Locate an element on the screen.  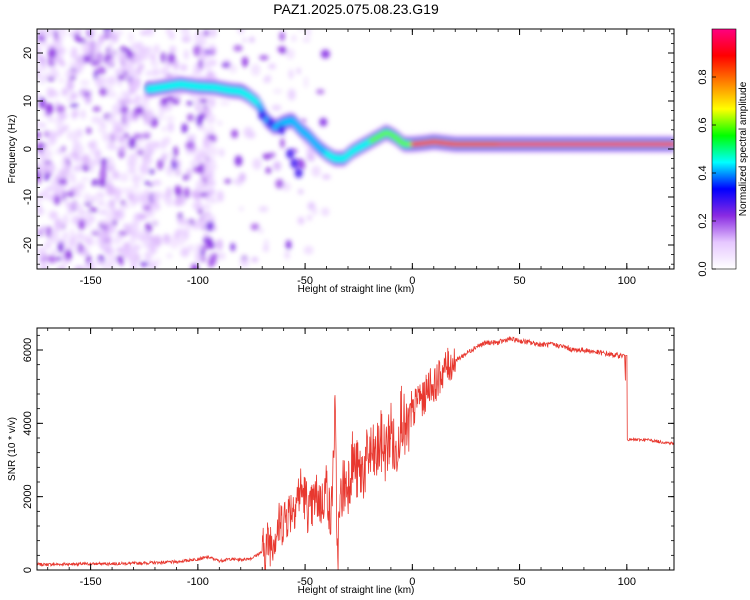
snr-y-tick-label: 2000 is located at coordinates (28, 496).